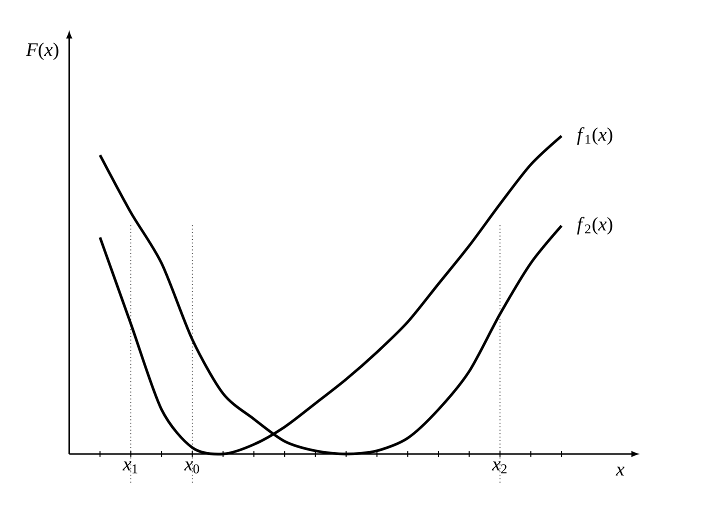  I want to click on x-tick-label: x$_{1}$, so click(130, 468).